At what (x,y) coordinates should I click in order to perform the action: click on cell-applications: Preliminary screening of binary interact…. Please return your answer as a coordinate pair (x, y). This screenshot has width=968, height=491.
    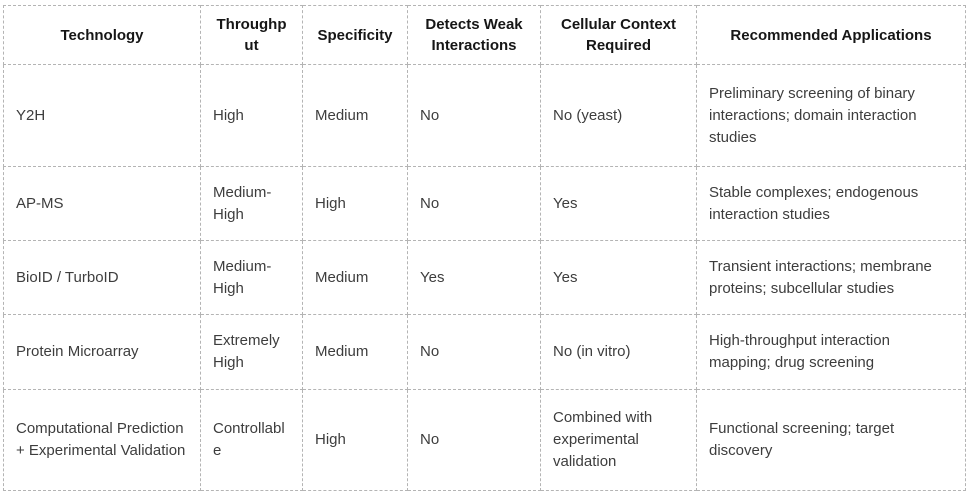
    Looking at the image, I should click on (831, 115).